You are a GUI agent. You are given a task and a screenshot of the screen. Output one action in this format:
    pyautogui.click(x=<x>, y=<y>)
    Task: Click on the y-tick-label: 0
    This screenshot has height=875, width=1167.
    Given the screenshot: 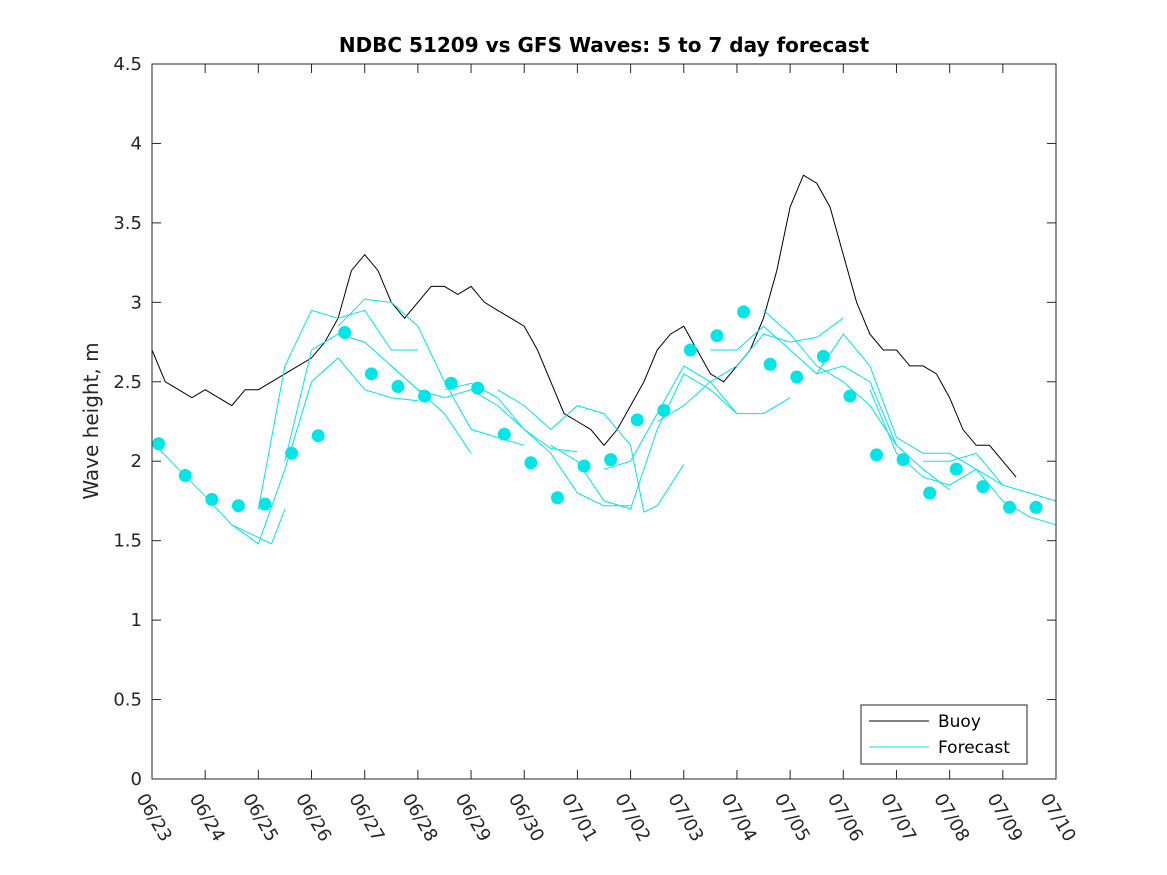 What is the action you would take?
    pyautogui.click(x=136, y=779)
    